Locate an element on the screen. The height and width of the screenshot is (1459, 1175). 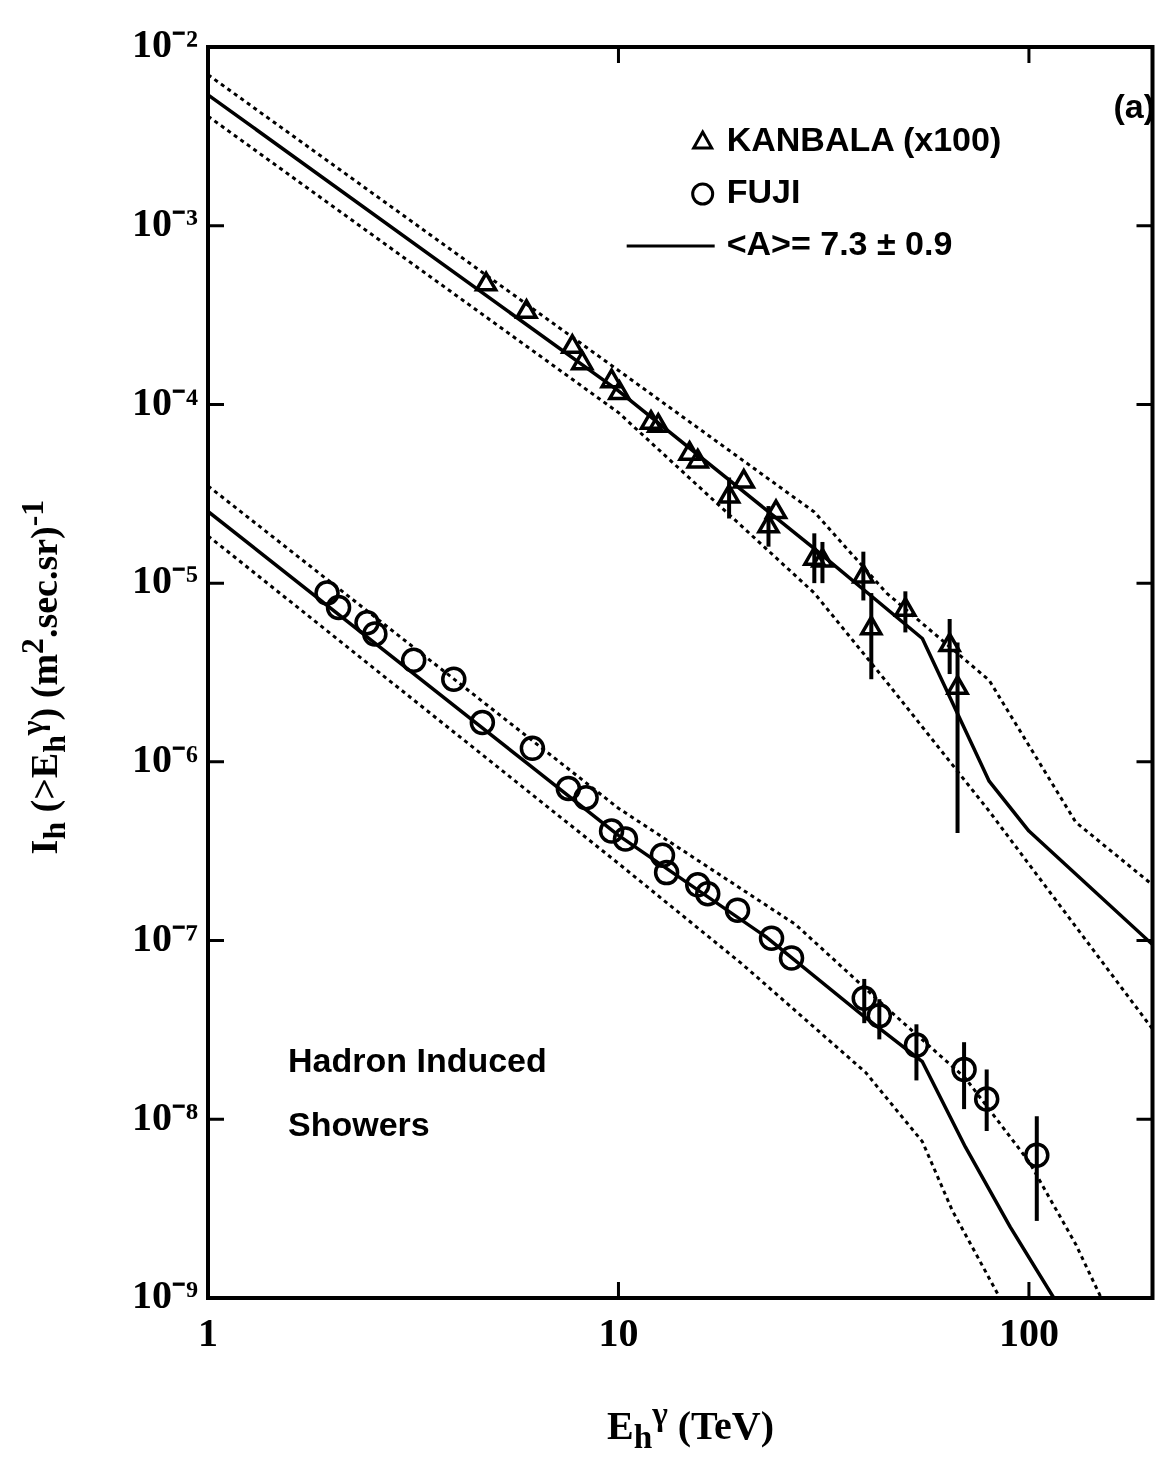
annotation: Hadron Induced Showers is located at coordinates (418, 1092).